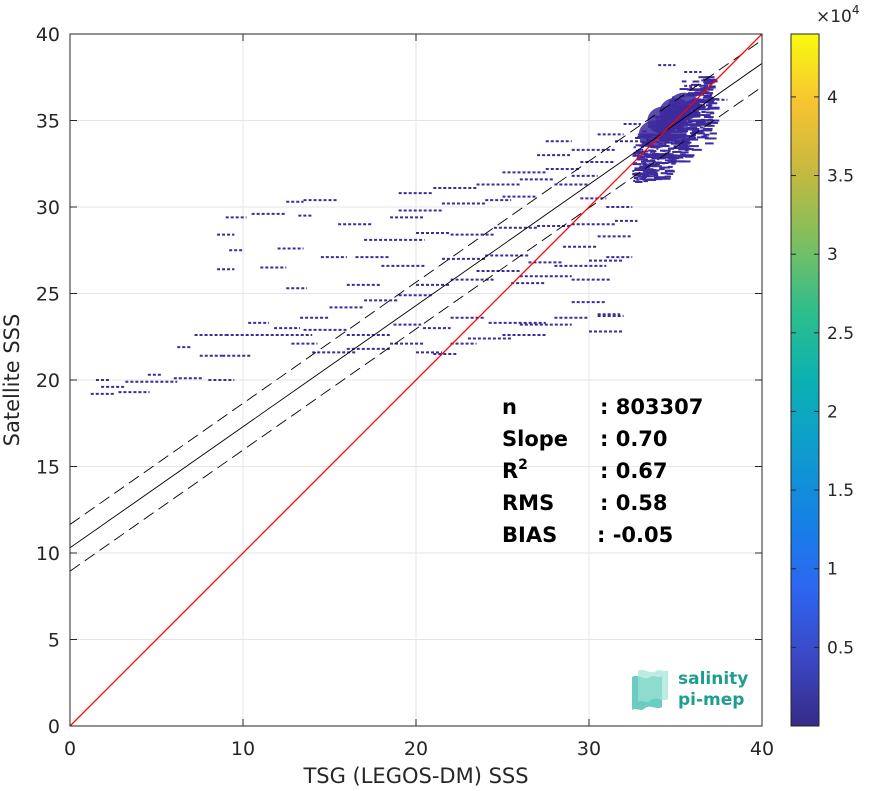 This screenshot has height=791, width=873. Describe the element at coordinates (70, 749) in the screenshot. I see `x-tick-label: 0` at that location.